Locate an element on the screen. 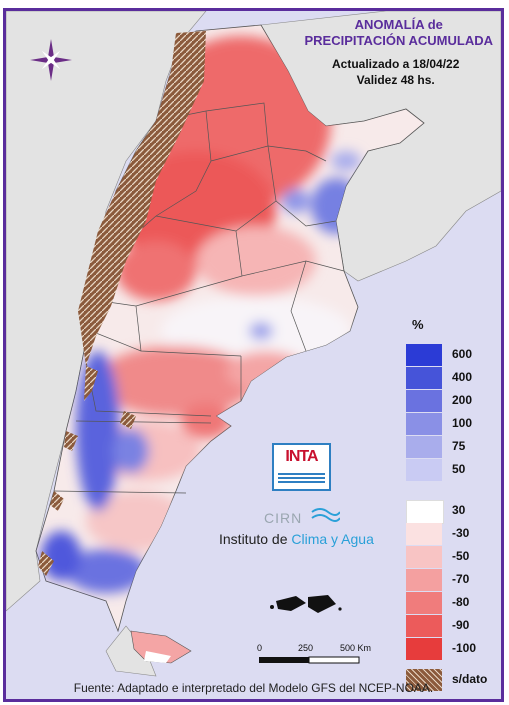  legend-label: s/dato is located at coordinates (470, 679).